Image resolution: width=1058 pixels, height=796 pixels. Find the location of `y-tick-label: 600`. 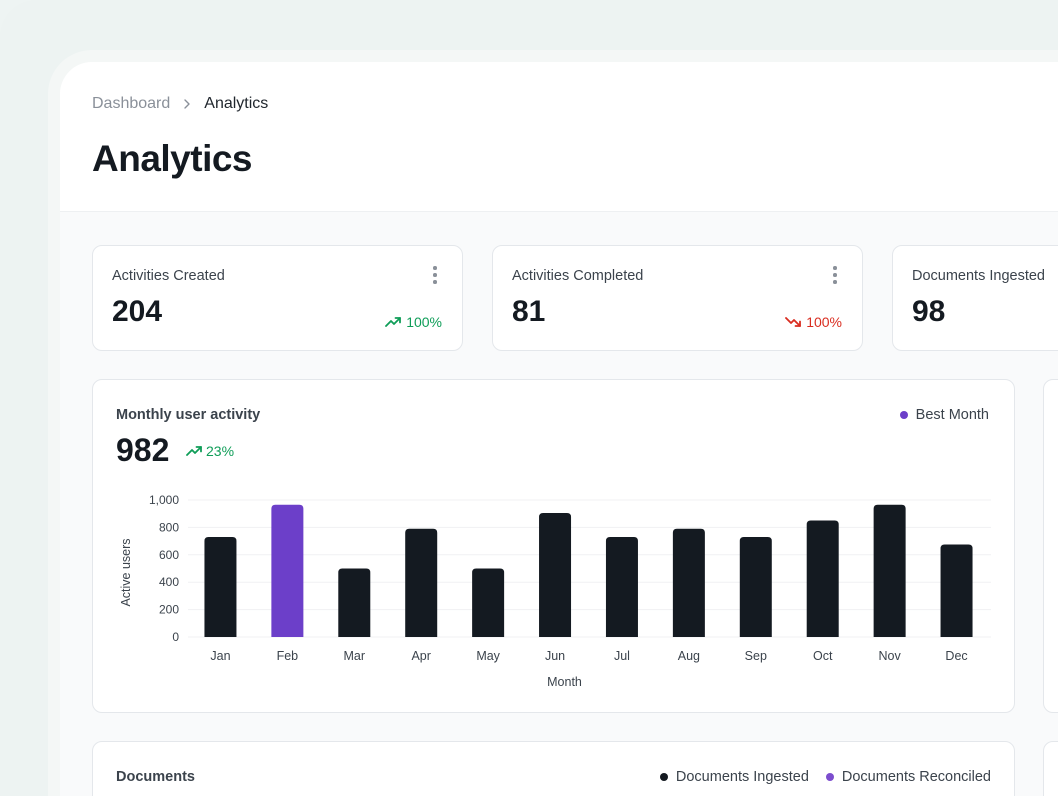

y-tick-label: 600 is located at coordinates (169, 555).